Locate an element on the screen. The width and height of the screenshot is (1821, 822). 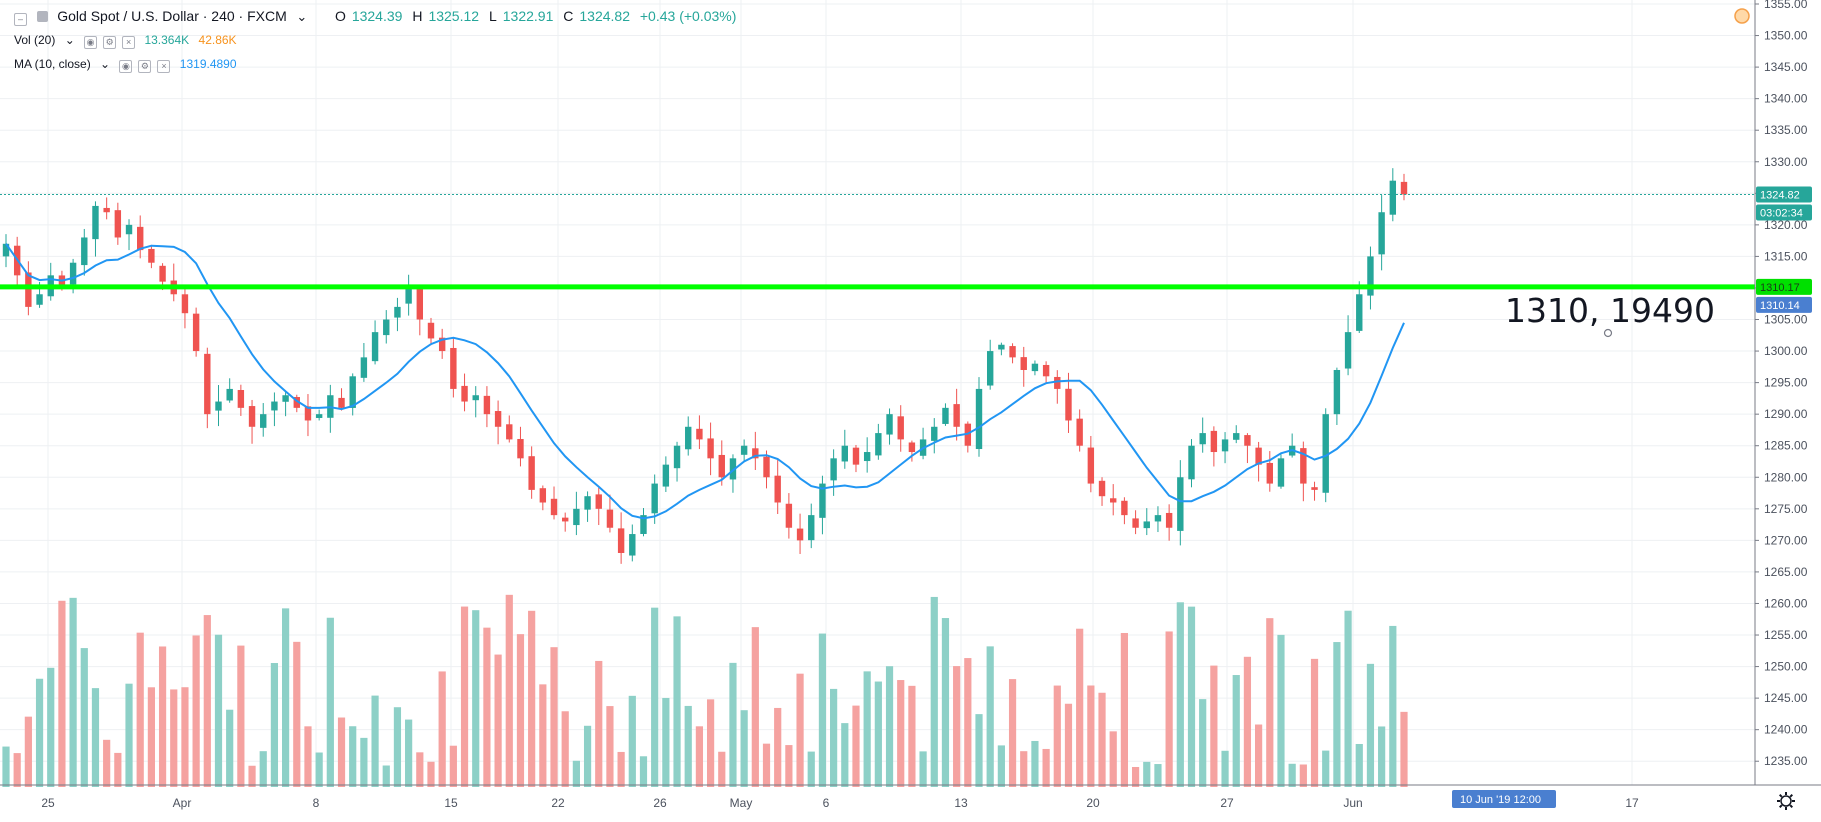
price-tick-label: 1245.00 is located at coordinates (1786, 698).